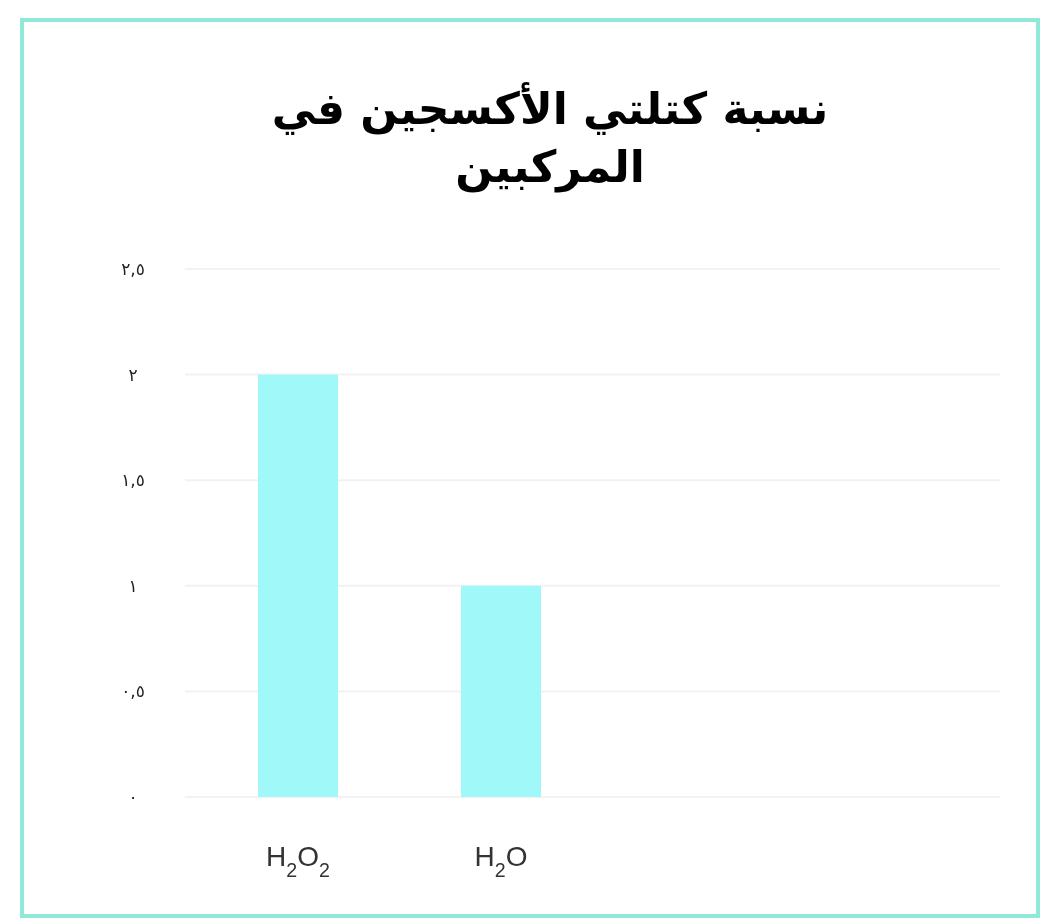  What do you see at coordinates (133, 269) in the screenshot?
I see `y-tick-label: ٢,٥` at bounding box center [133, 269].